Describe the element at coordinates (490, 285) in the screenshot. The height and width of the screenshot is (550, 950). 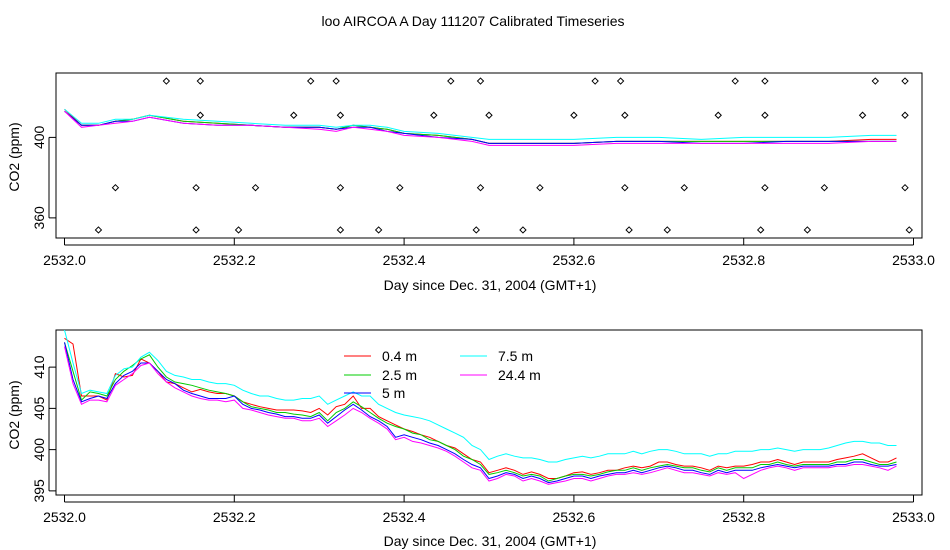
I see `top-x-axis-label: Day since Dec. 31, 2004 (GMT+1)` at that location.